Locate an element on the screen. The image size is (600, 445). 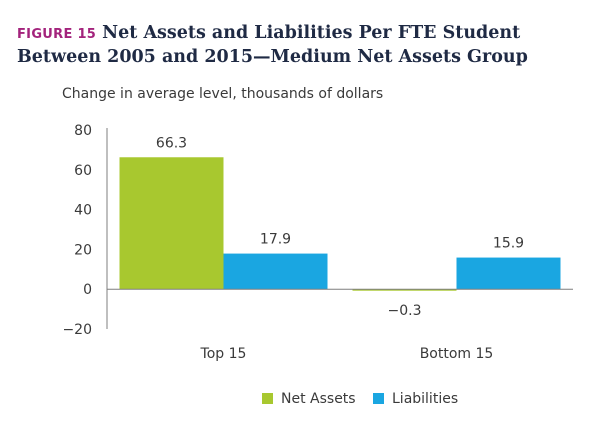
legend-label-net-assets: Net Assets is located at coordinates (318, 399).